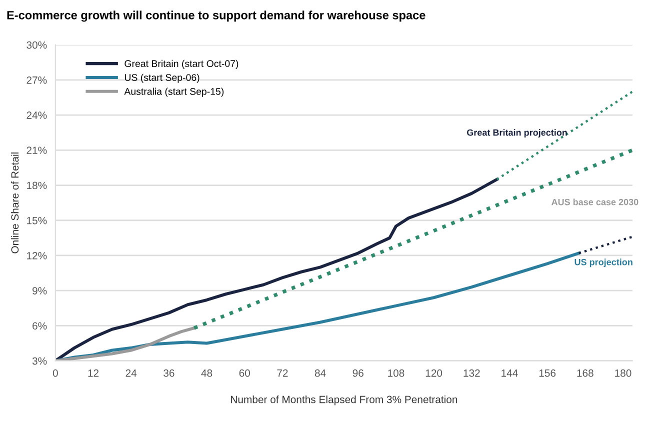  Describe the element at coordinates (37, 186) in the screenshot. I see `y-tick-label: 18%` at that location.